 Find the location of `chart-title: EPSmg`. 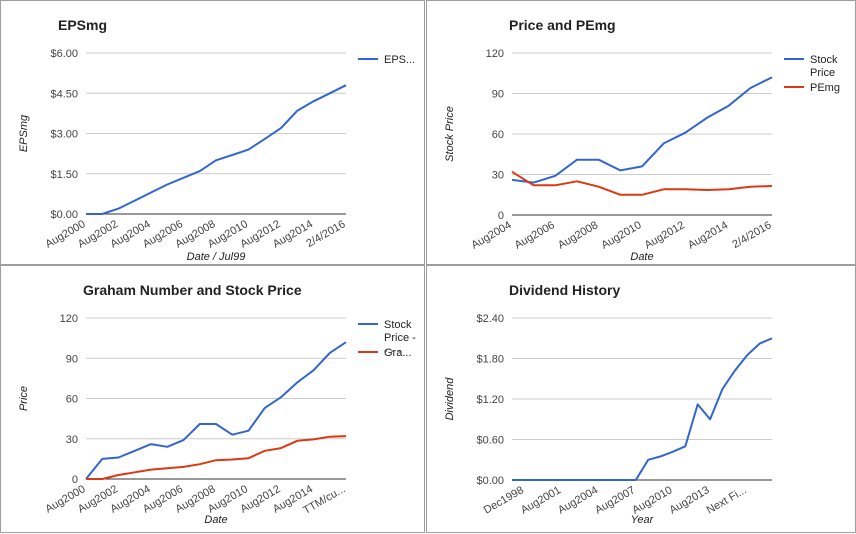

chart-title: EPSmg is located at coordinates (83, 25).